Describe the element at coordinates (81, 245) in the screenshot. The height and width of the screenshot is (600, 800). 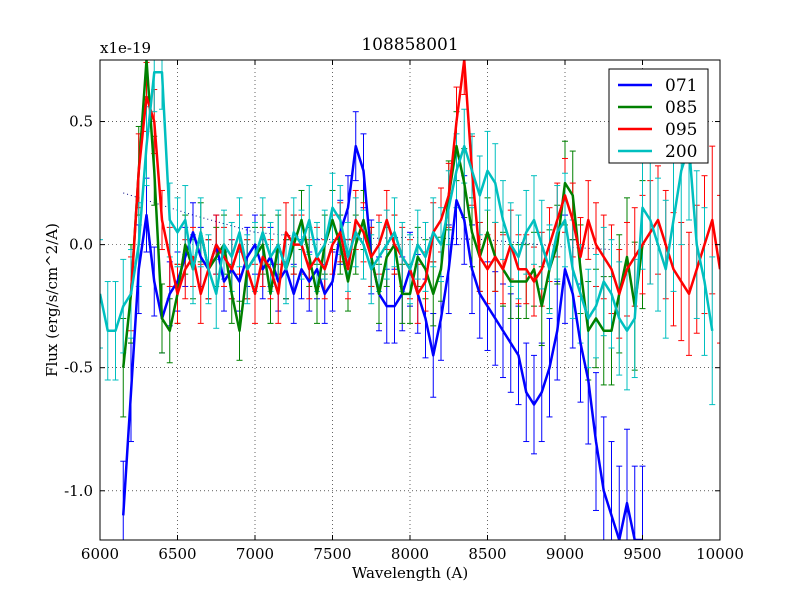
I see `y-tick-label: 0.0` at that location.